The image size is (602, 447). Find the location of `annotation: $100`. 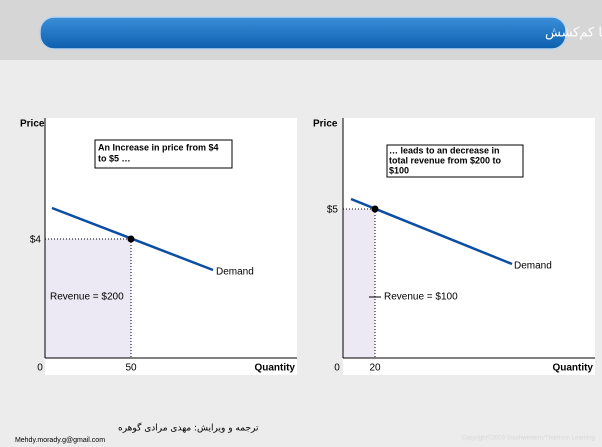

annotation: $100 is located at coordinates (399, 170).